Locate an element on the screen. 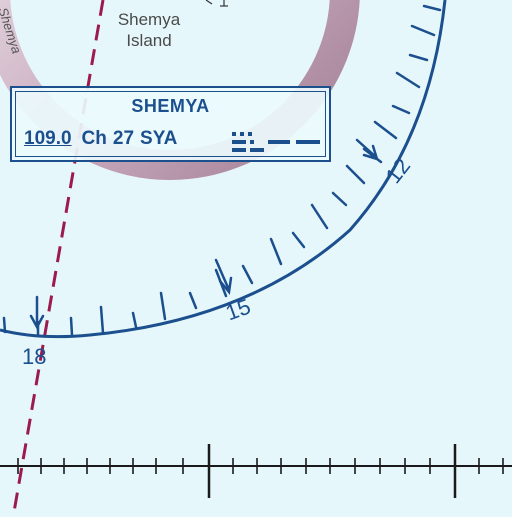  navaid-channel: 27 is located at coordinates (123, 138).